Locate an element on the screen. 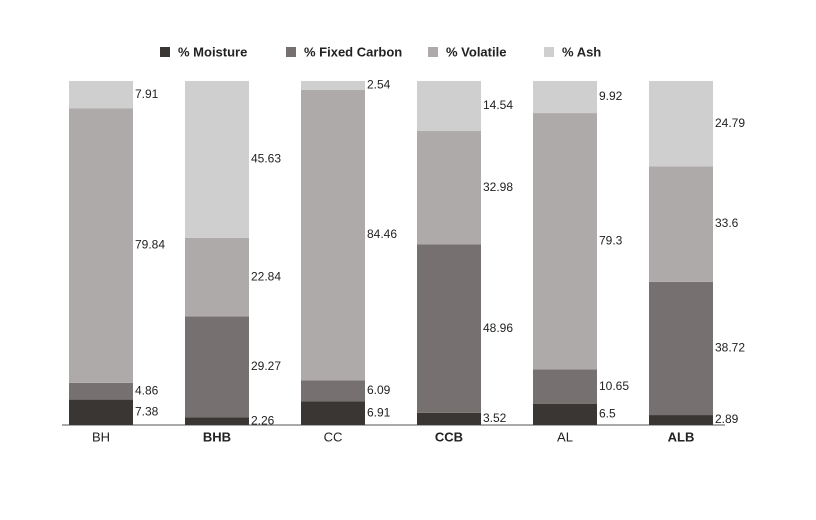 Image resolution: width=816 pixels, height=520 pixels. data-label: 3.52 is located at coordinates (495, 418).